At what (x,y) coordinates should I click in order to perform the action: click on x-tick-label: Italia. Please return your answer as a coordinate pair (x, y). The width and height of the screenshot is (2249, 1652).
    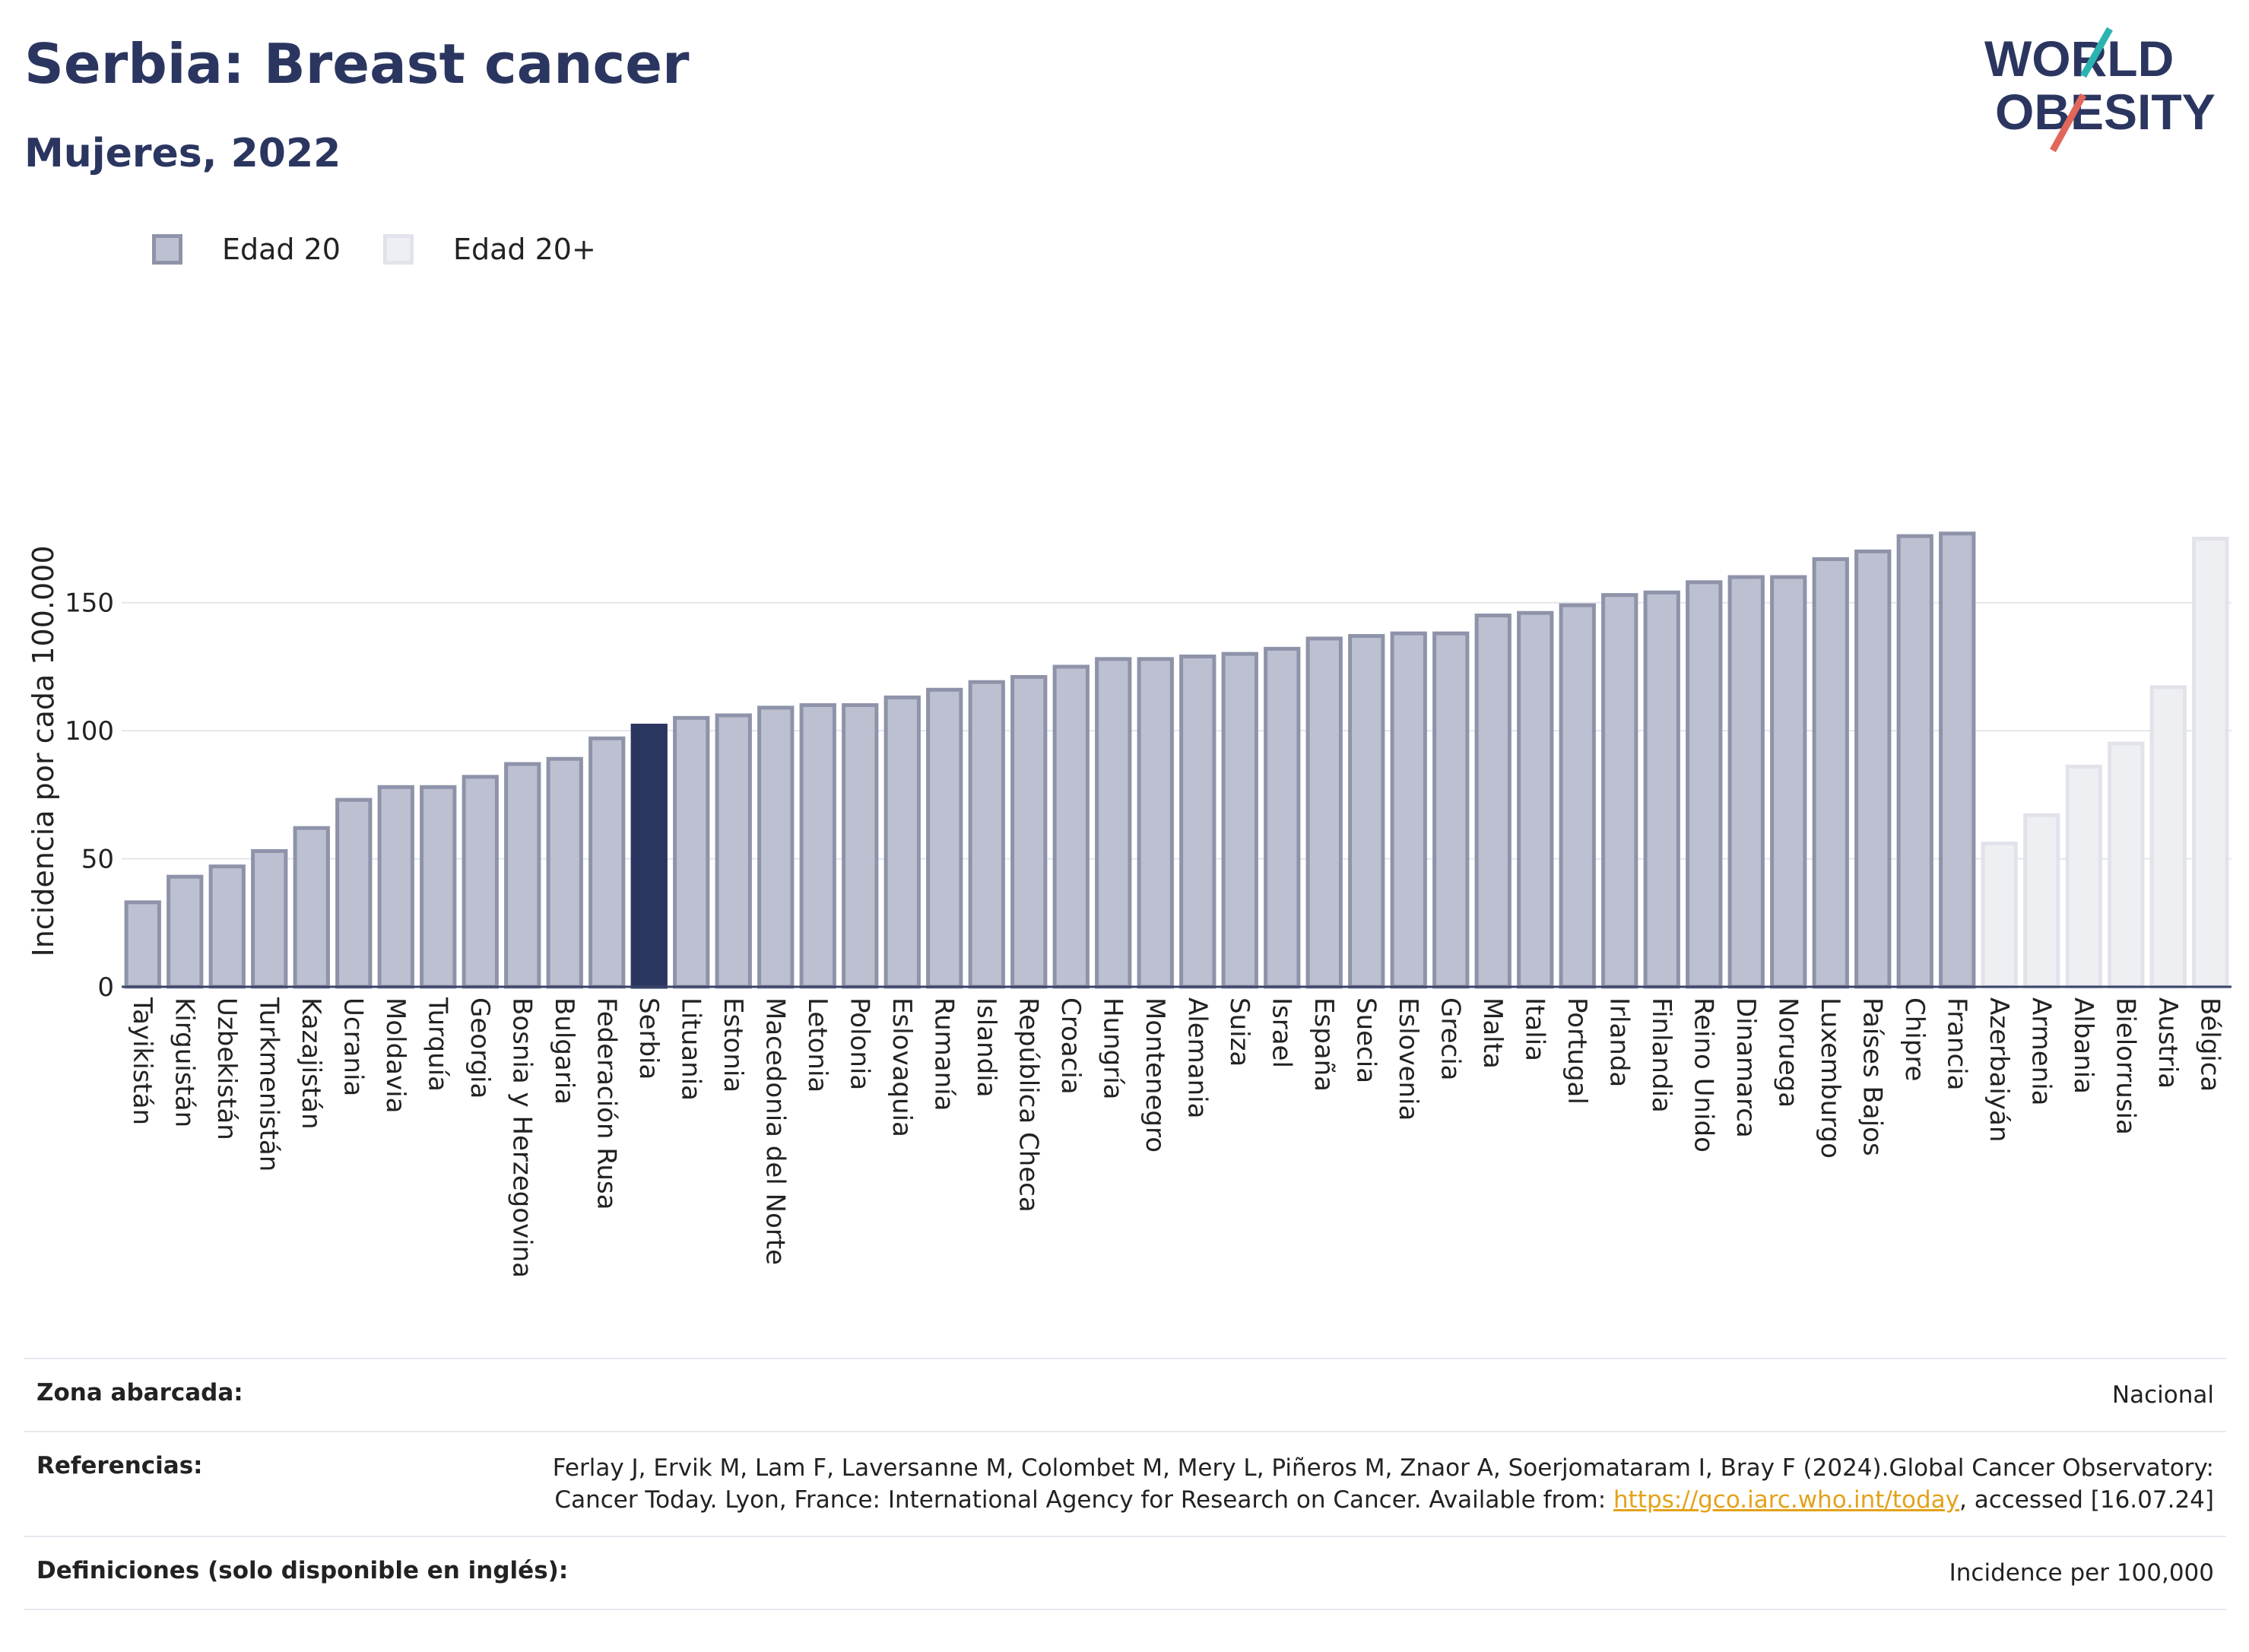
    Looking at the image, I should click on (1534, 1029).